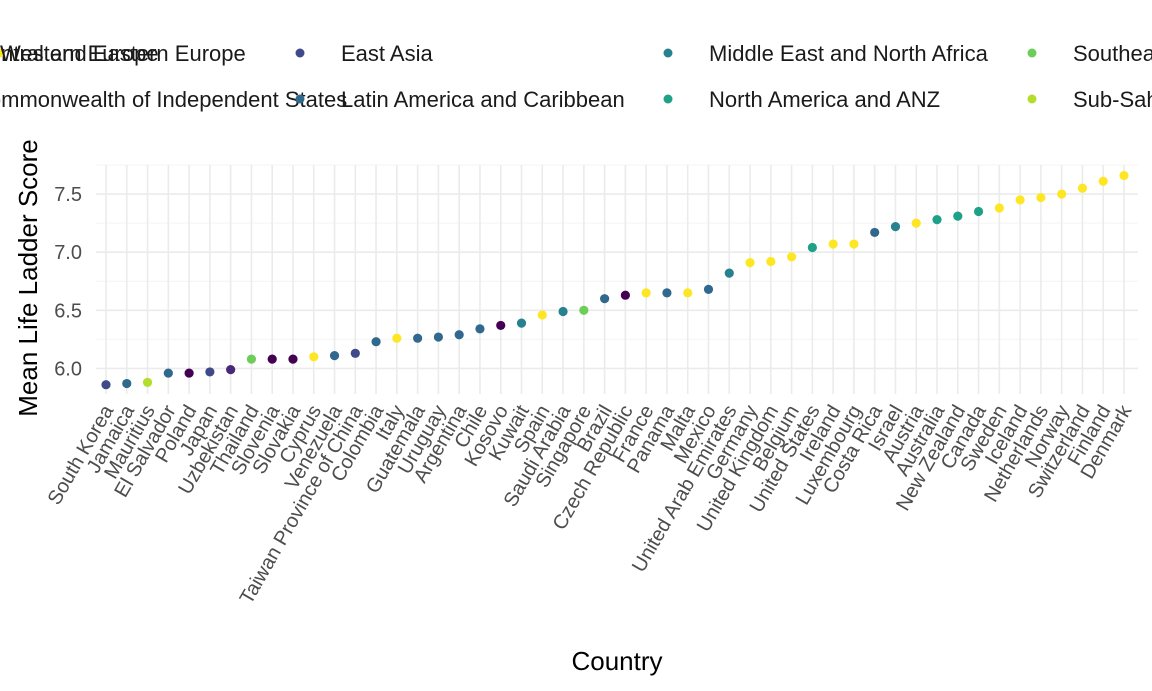 The image size is (1152, 691). Describe the element at coordinates (616, 661) in the screenshot. I see `x-axis-title: Country` at that location.